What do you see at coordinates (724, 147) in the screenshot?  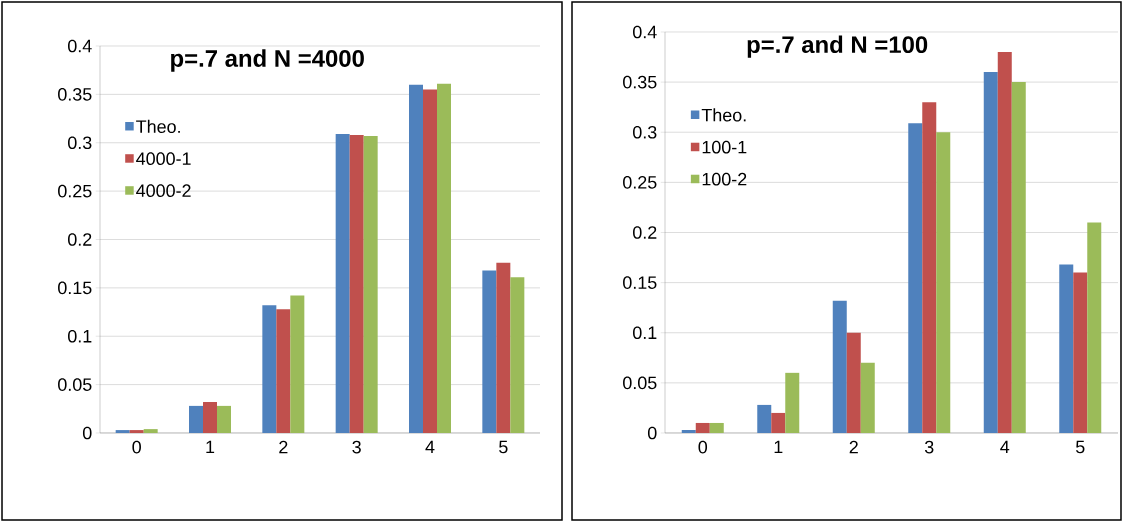 I see `legend-label: 100-1` at bounding box center [724, 147].